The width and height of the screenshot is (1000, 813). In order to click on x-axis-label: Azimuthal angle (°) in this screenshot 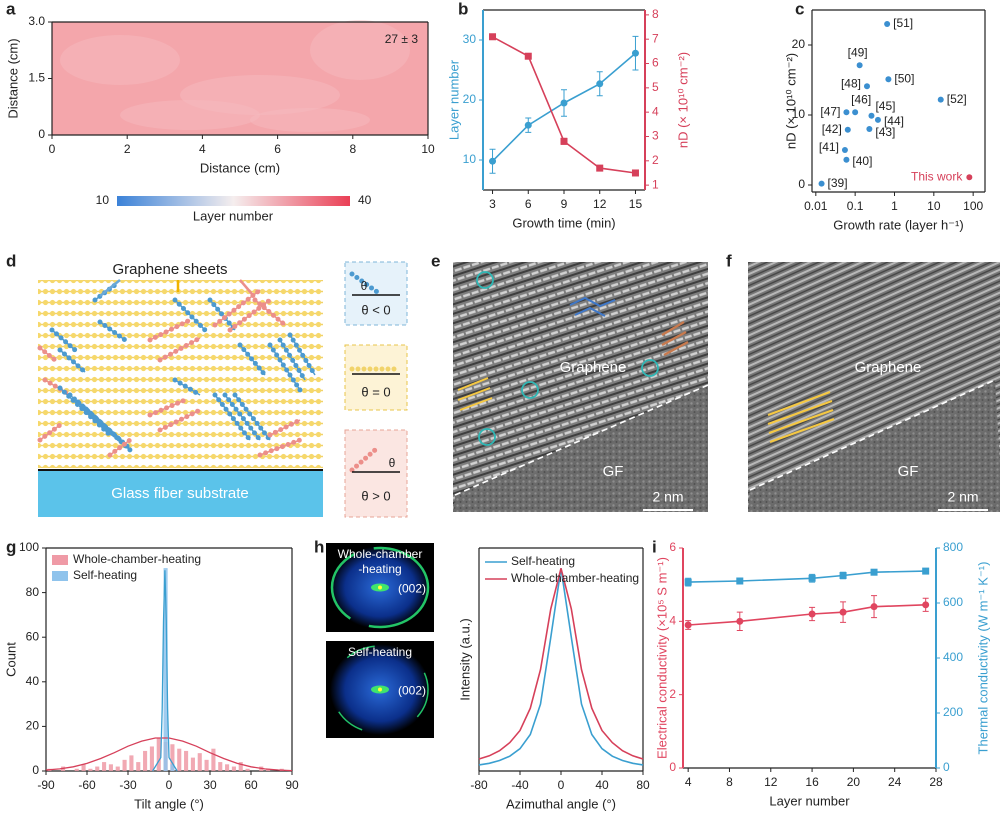, I will do `click(561, 803)`.